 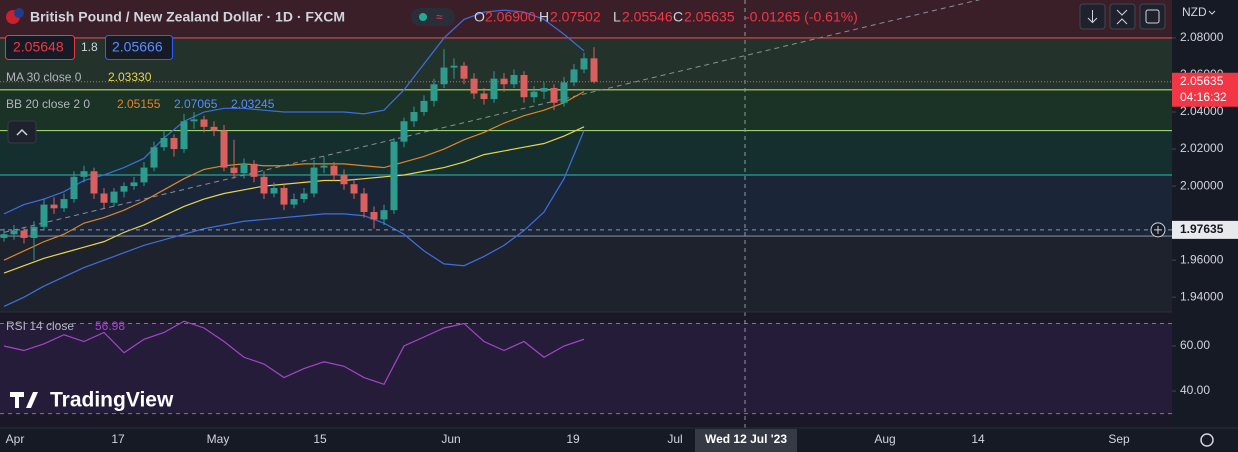 I want to click on sell-price: 2.05648, so click(x=38, y=47).